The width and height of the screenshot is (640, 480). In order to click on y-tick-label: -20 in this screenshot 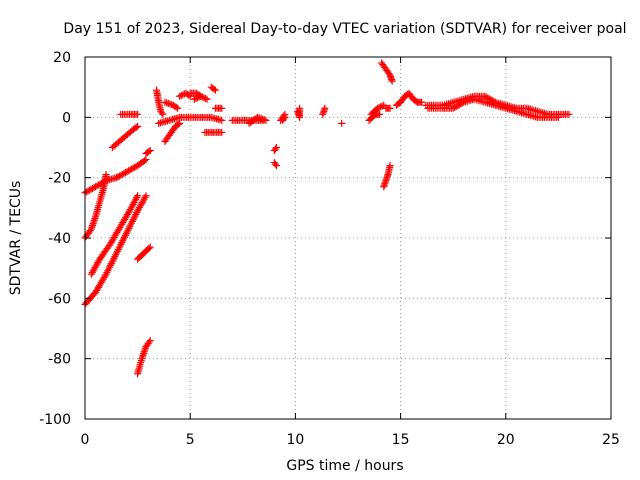, I will do `click(59, 179)`.